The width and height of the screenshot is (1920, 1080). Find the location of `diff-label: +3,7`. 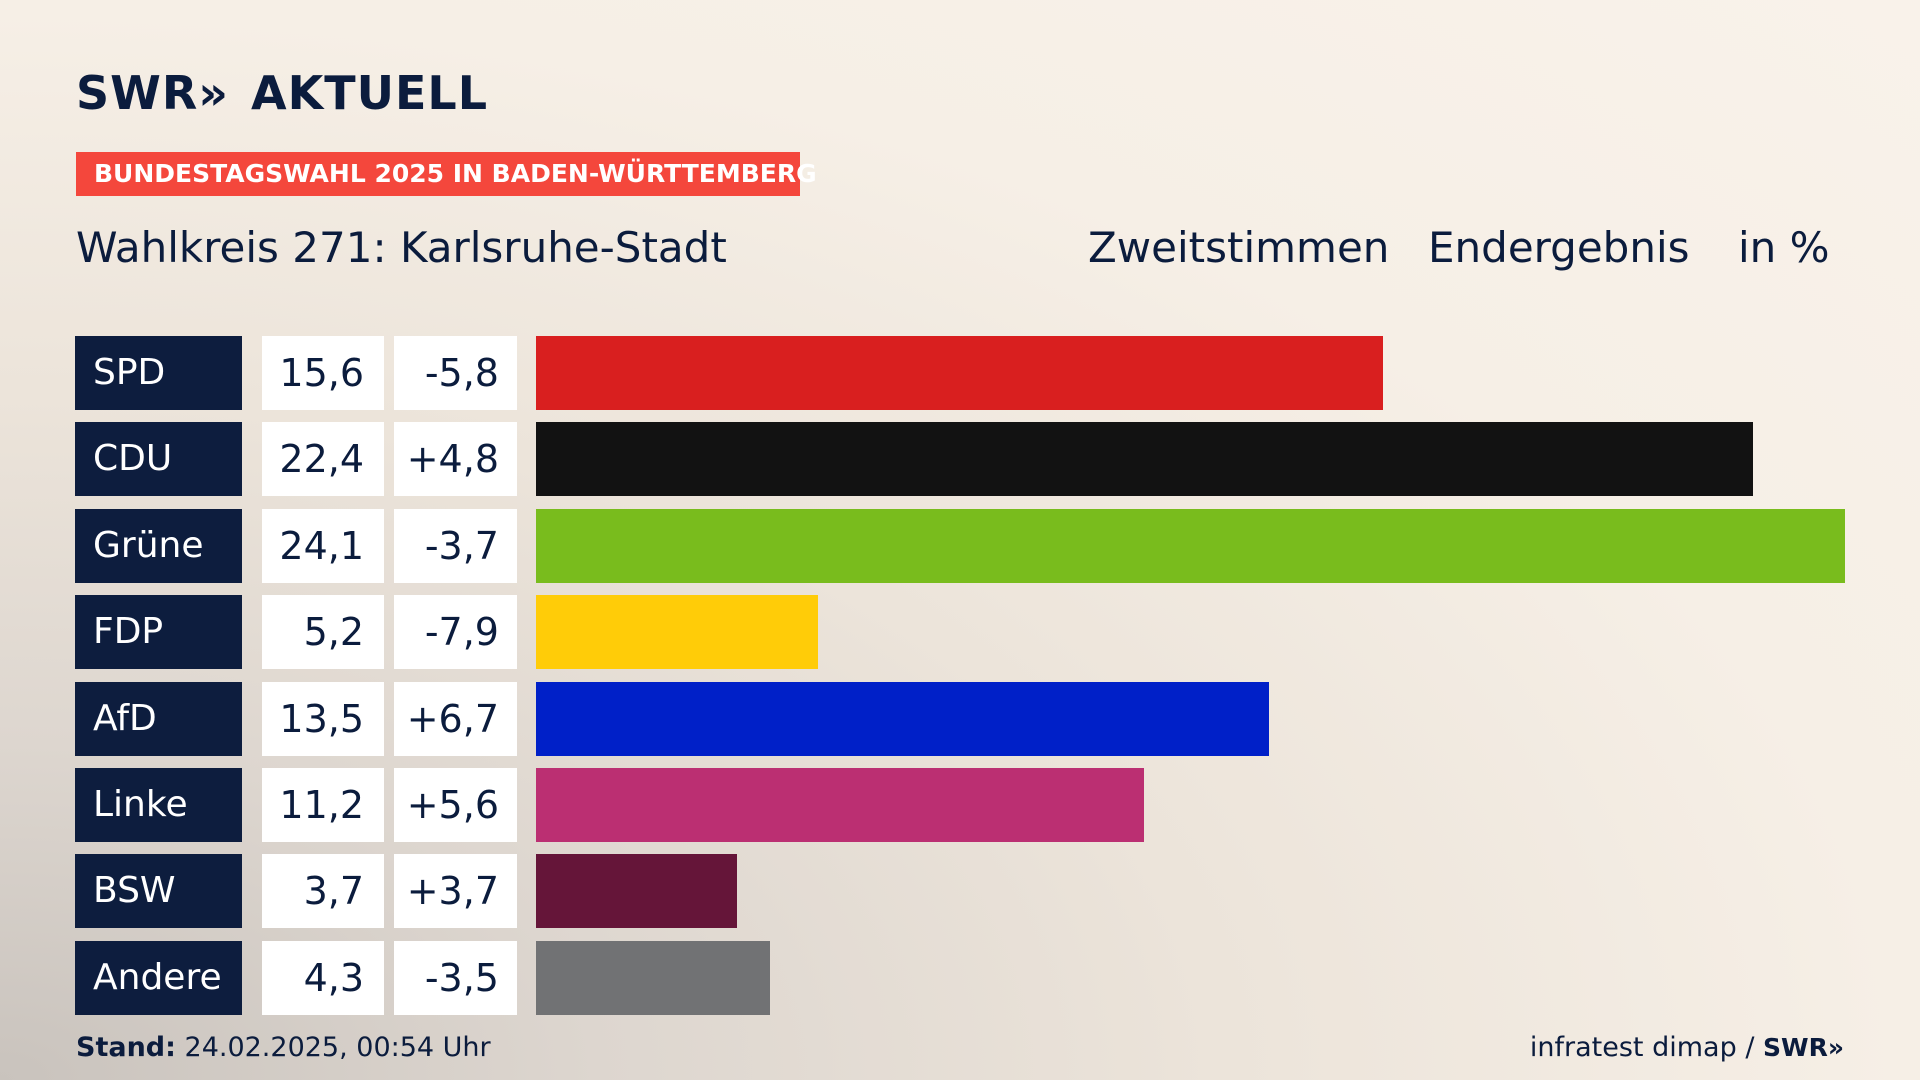

diff-label: +3,7 is located at coordinates (455, 891).